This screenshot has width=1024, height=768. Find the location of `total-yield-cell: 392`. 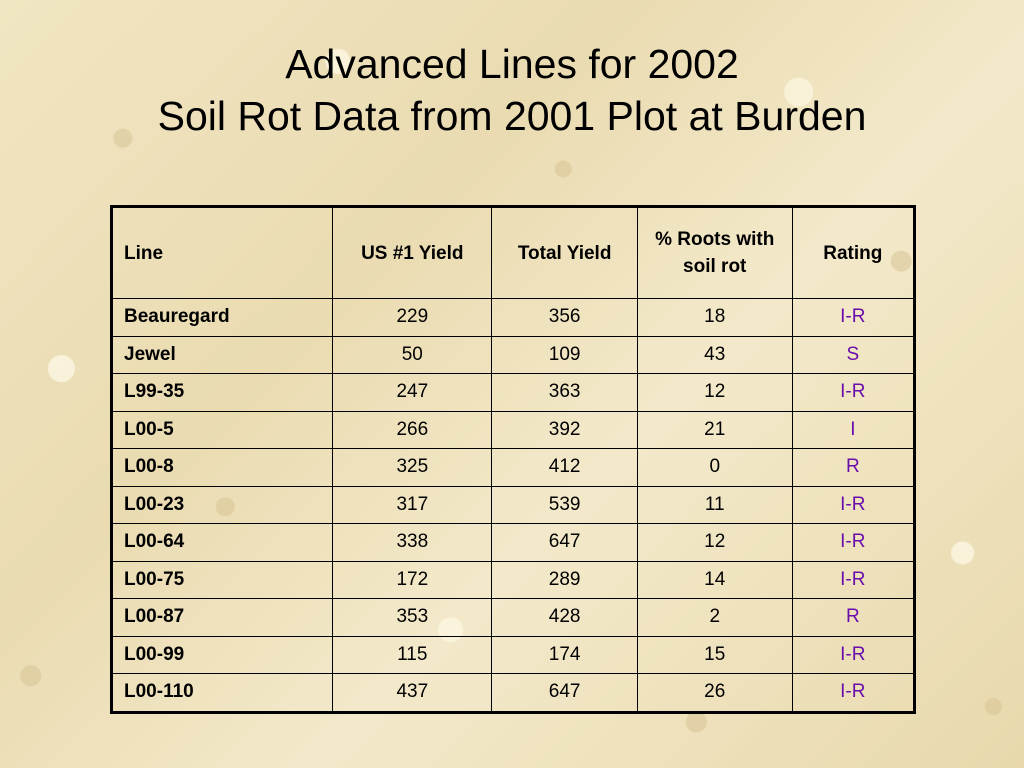

total-yield-cell: 392 is located at coordinates (564, 429).